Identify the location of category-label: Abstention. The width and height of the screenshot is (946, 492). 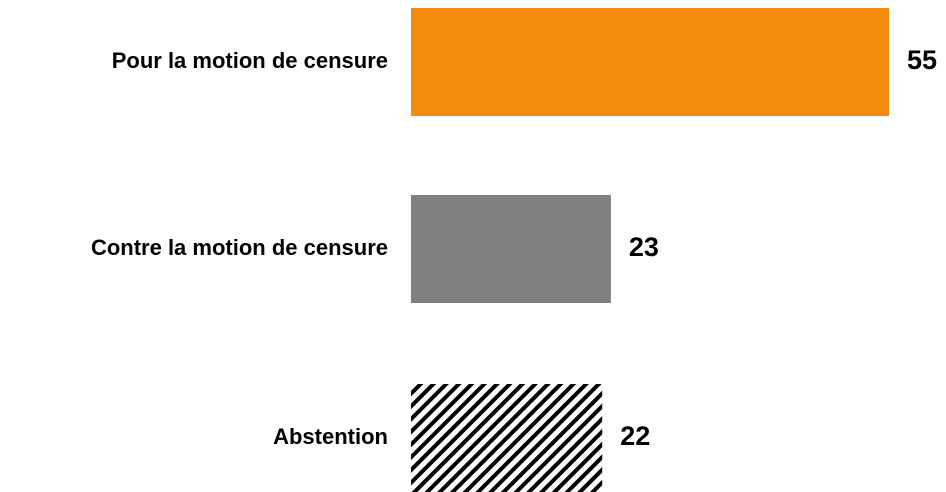
(330, 436).